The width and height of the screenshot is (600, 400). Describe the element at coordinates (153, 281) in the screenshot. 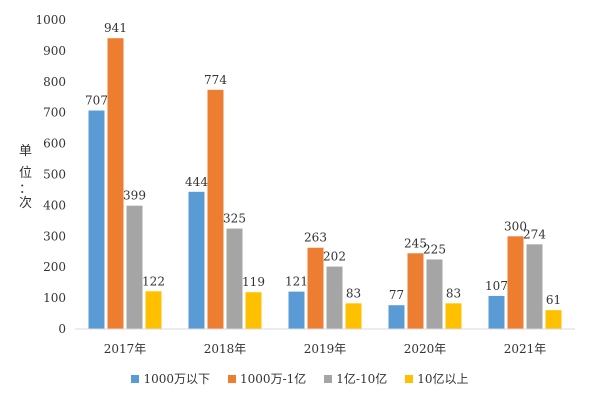

I see `data-label: 122` at that location.